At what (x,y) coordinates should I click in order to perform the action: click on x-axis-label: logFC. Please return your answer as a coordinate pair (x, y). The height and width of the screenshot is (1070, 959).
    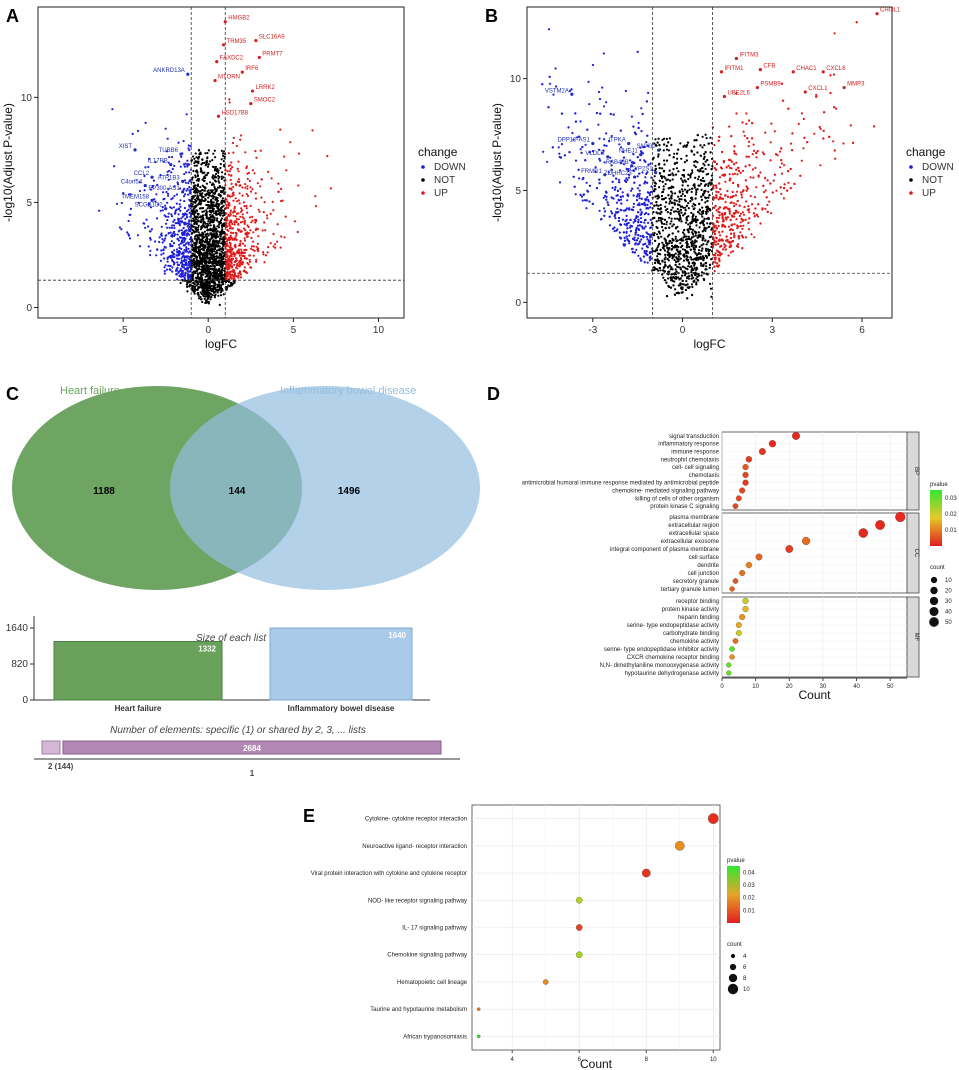
    Looking at the image, I should click on (221, 344).